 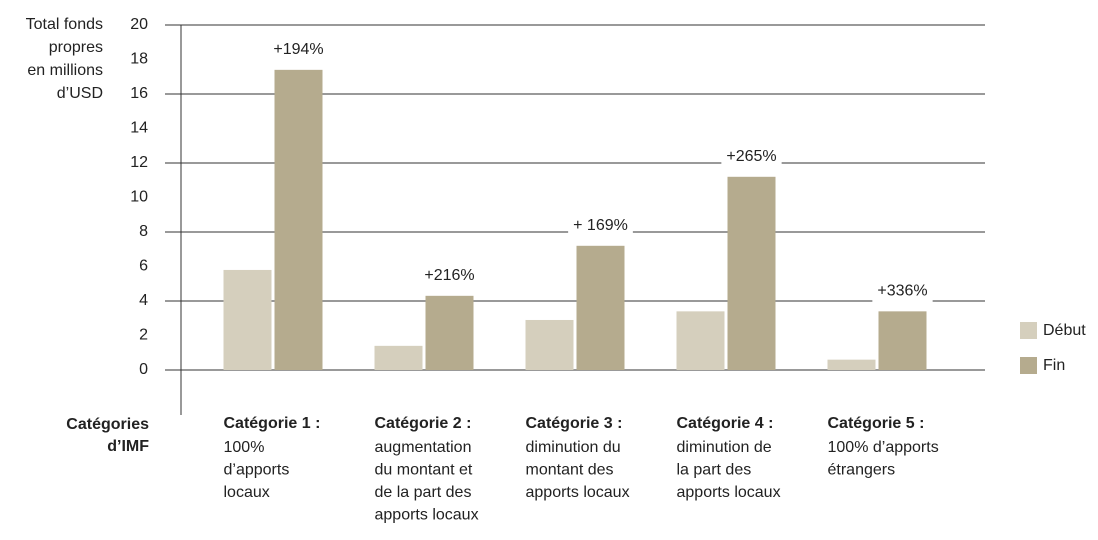 I want to click on y-tick-label: 14, so click(x=139, y=128).